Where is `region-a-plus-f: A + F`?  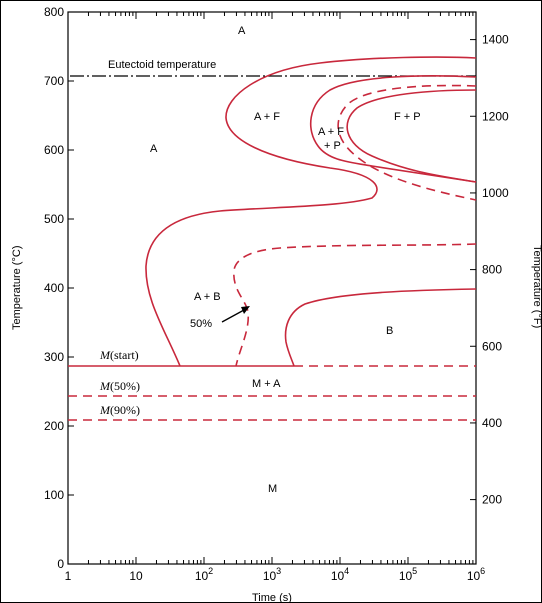
region-a-plus-f: A + F is located at coordinates (267, 117).